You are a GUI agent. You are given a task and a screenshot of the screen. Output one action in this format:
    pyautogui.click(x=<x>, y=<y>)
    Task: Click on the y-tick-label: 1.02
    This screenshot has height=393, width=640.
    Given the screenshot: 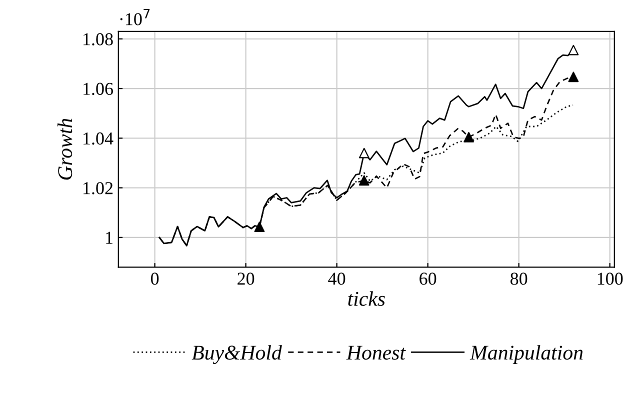 What is the action you would take?
    pyautogui.click(x=98, y=188)
    